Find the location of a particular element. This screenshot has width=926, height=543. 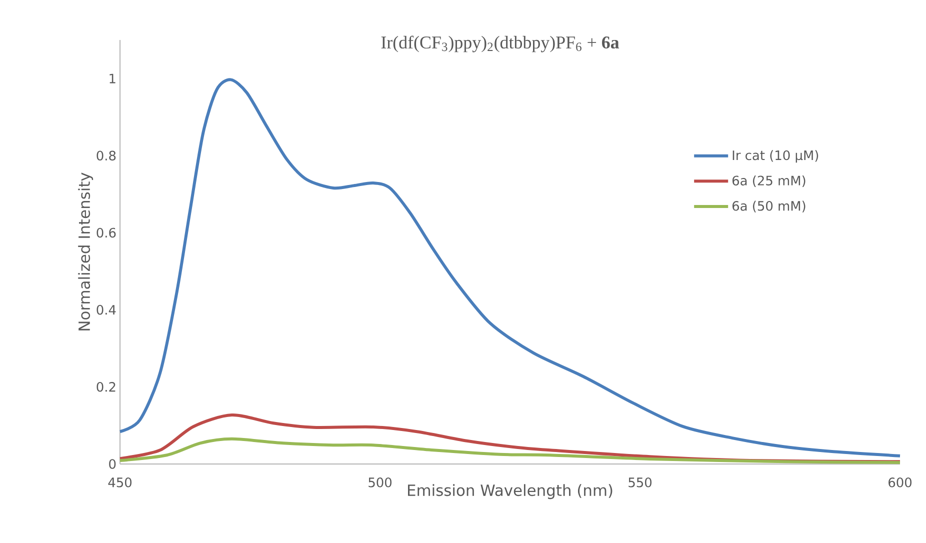

y-axis-title: Normalized Intensity is located at coordinates (86, 251).